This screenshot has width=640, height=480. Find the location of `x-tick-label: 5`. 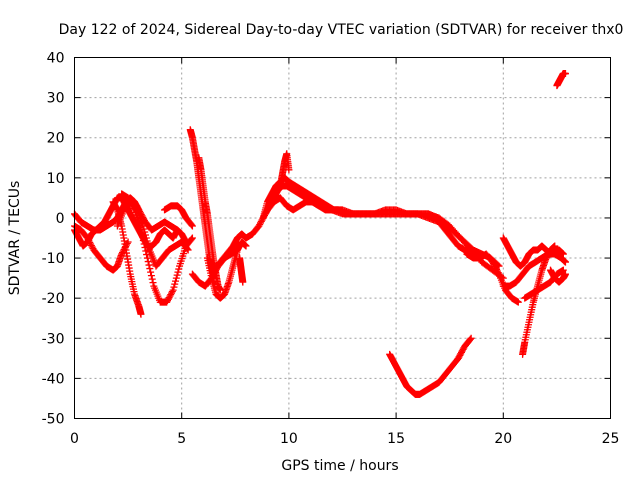

x-tick-label: 5 is located at coordinates (181, 439).